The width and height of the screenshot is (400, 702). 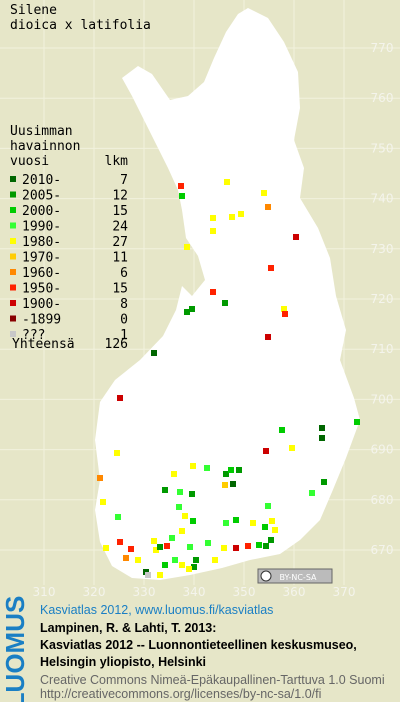 I want to click on legend-label: 1990-, so click(x=41, y=227).